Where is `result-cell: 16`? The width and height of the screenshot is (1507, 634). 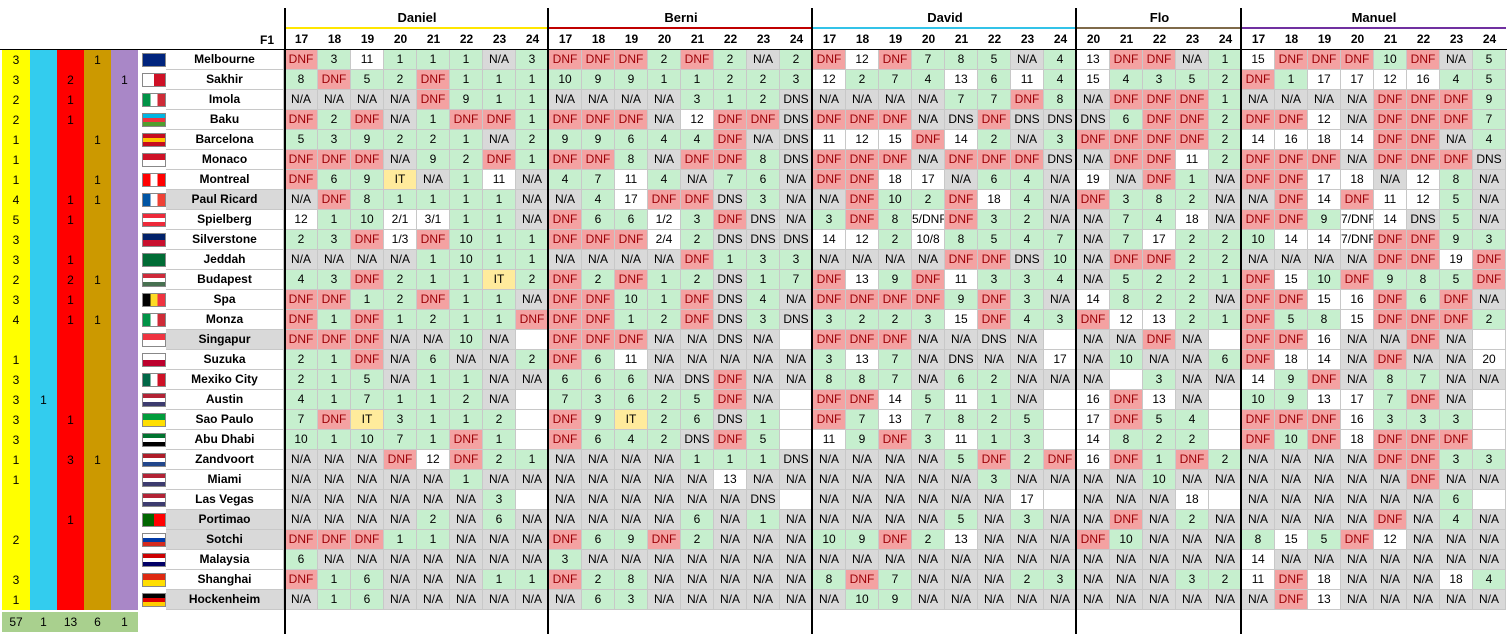
result-cell: 16 is located at coordinates (1357, 420).